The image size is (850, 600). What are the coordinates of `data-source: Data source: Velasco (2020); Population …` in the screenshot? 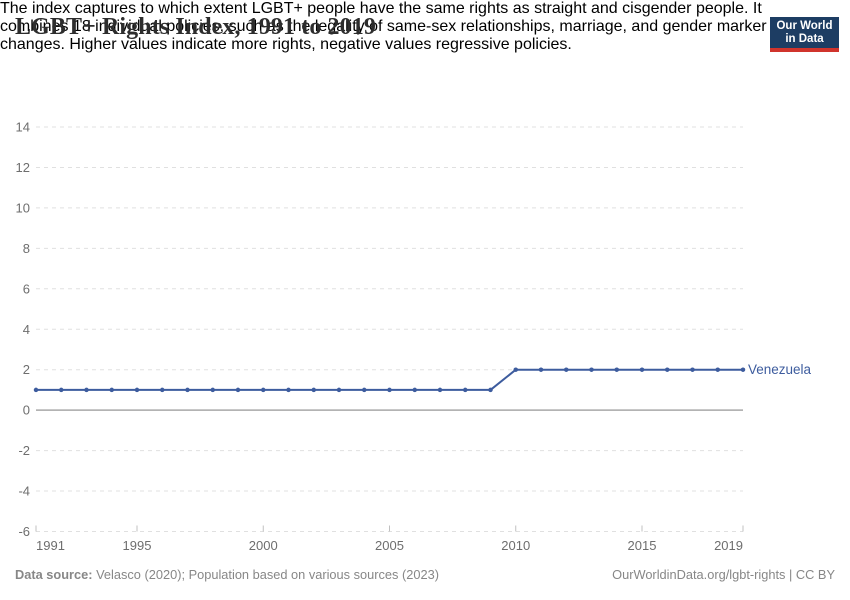 It's located at (227, 575).